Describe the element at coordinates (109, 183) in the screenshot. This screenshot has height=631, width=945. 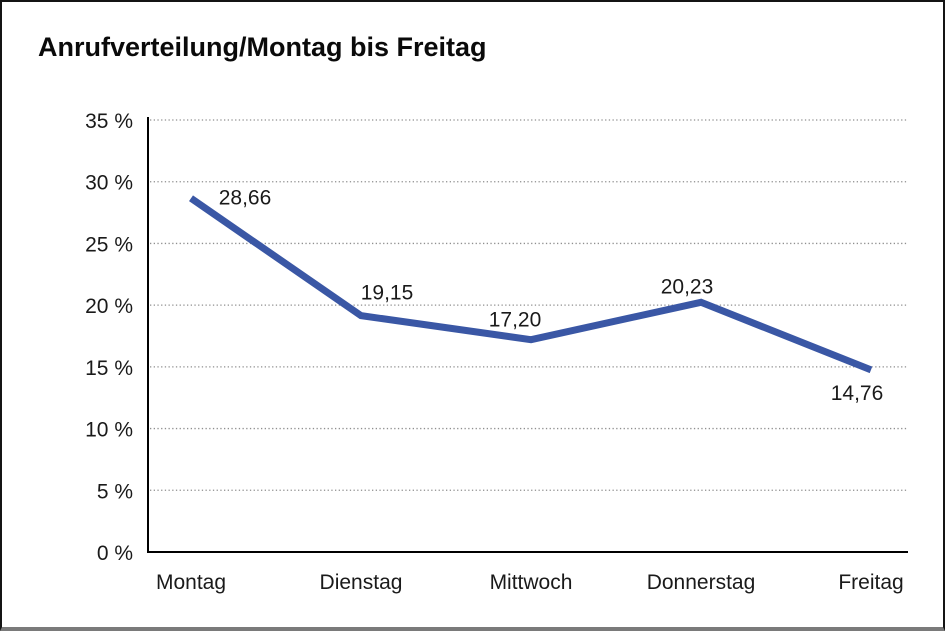
I see `y-tick-label: 30 %` at that location.